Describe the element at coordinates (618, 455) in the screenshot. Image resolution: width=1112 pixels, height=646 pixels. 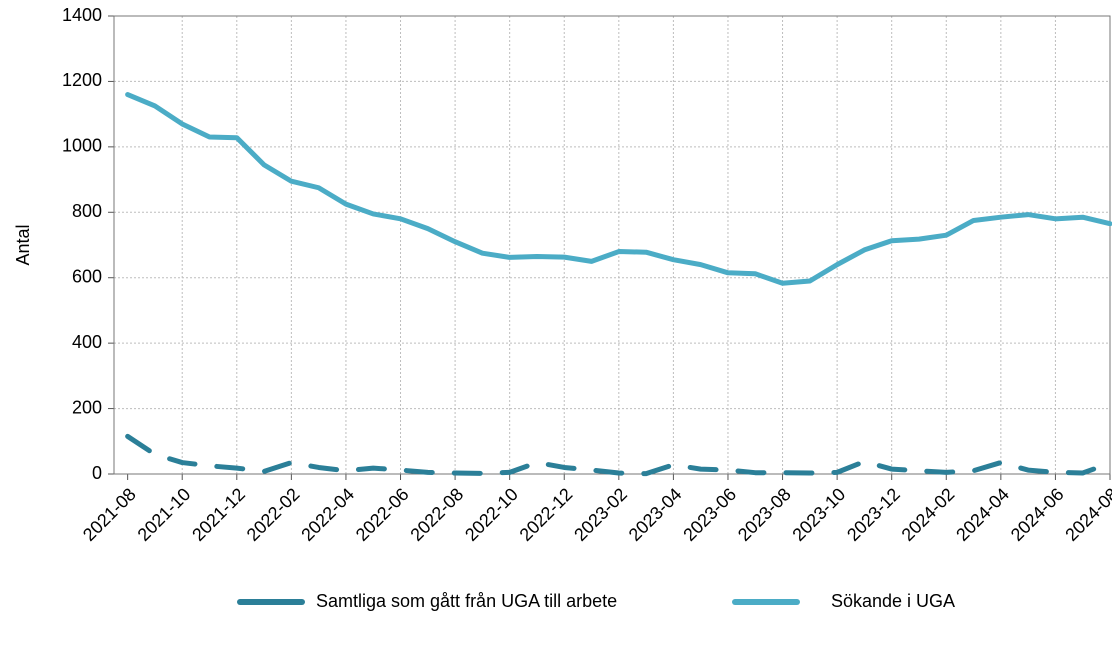
I see `series-line` at that location.